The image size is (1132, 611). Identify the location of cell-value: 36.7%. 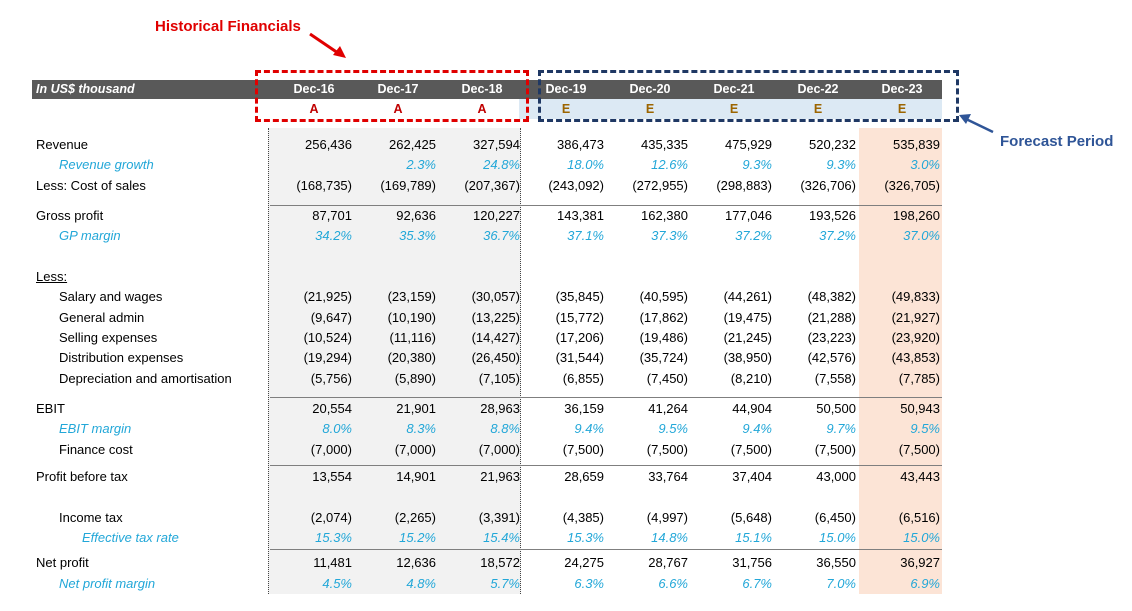
(501, 235).